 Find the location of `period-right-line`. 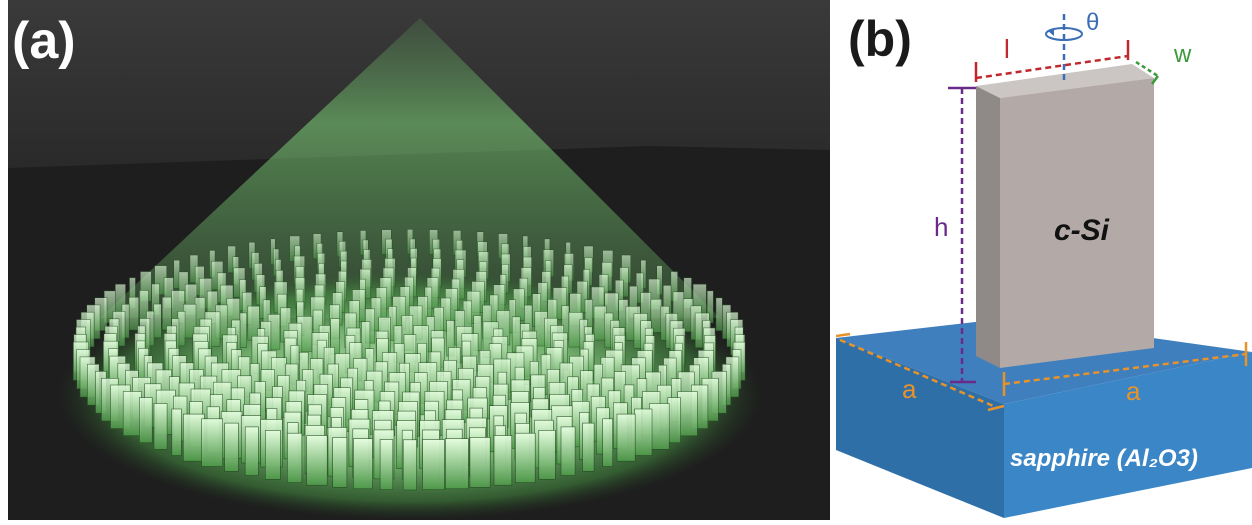

period-right-line is located at coordinates (1125, 369).